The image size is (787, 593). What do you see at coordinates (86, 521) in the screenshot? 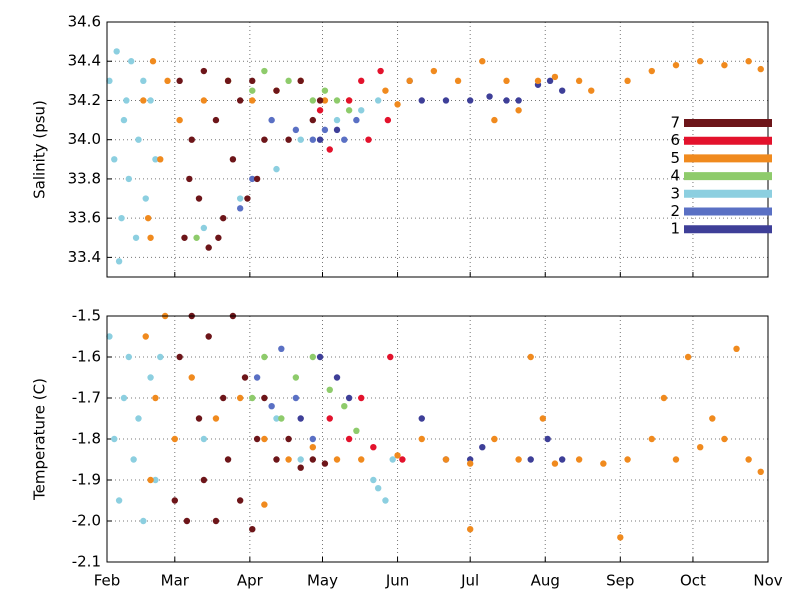
I see `y-tick-label: -2.0` at bounding box center [86, 521].